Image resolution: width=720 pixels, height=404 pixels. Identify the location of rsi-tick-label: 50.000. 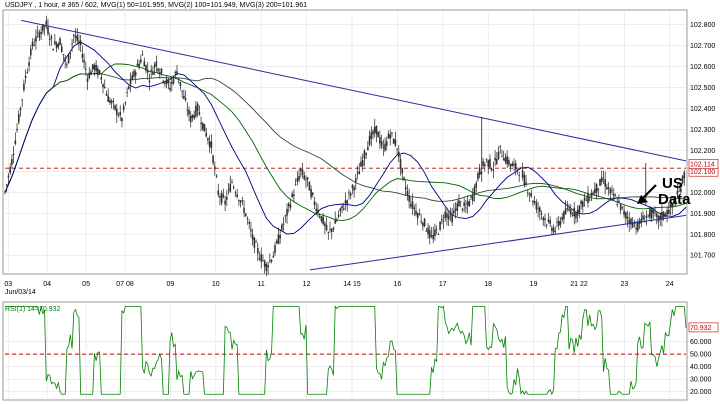
(701, 355).